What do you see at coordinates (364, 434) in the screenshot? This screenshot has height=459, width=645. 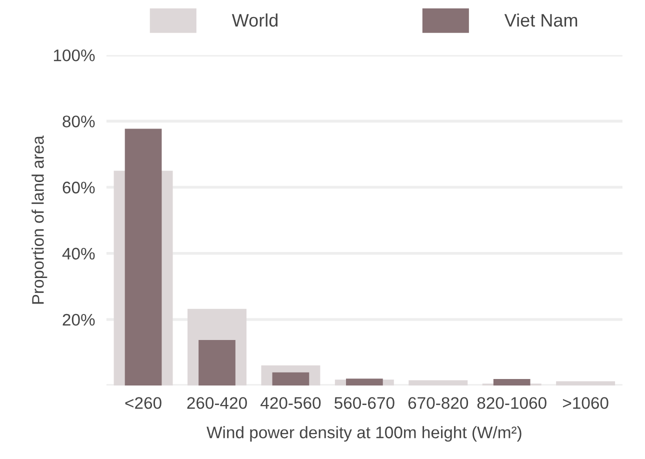 I see `x-axis-title: Wind power density at 100m height (W/m²)` at bounding box center [364, 434].